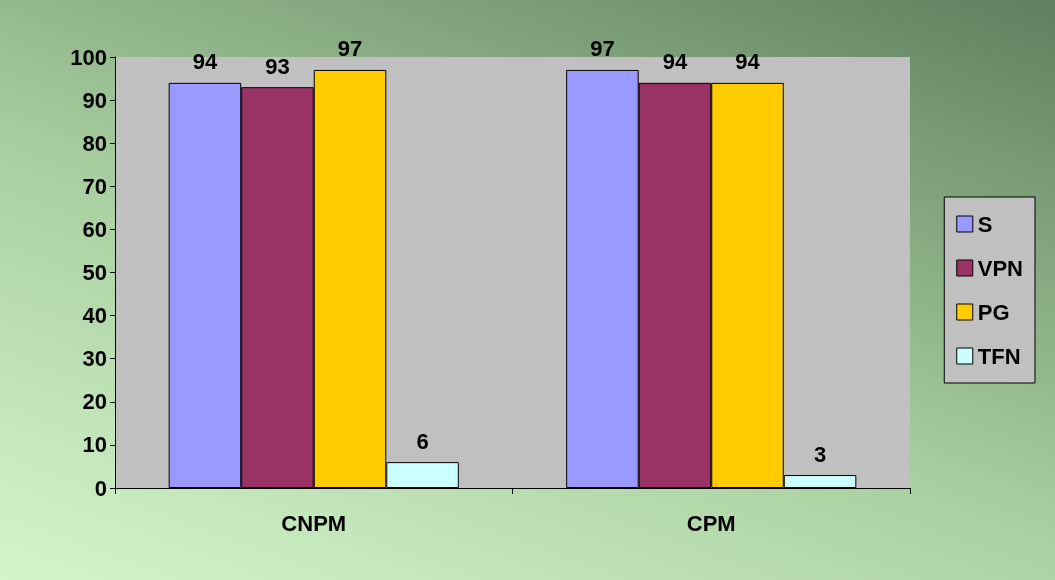  Describe the element at coordinates (94, 272) in the screenshot. I see `y-tick-label: 50` at that location.